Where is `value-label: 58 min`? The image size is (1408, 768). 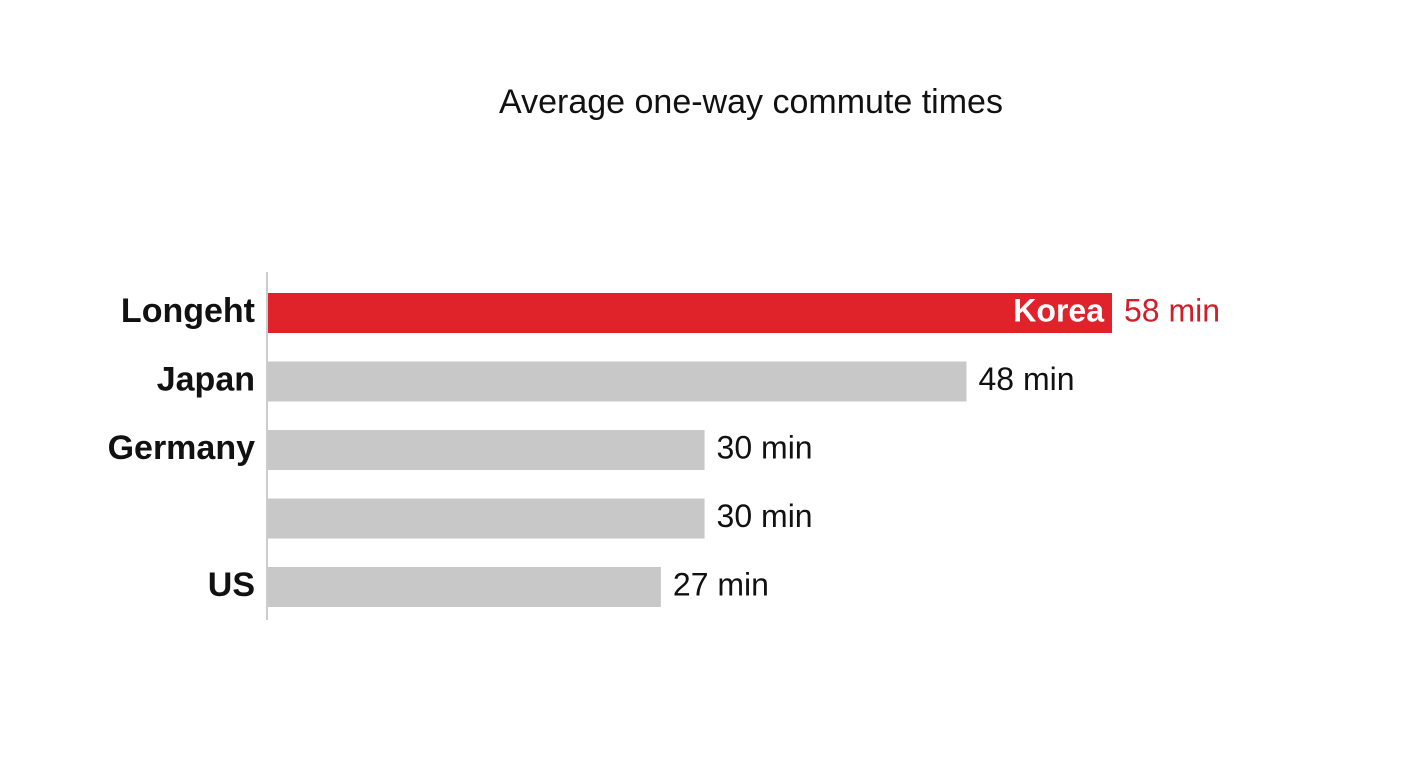
value-label: 58 min is located at coordinates (1172, 310).